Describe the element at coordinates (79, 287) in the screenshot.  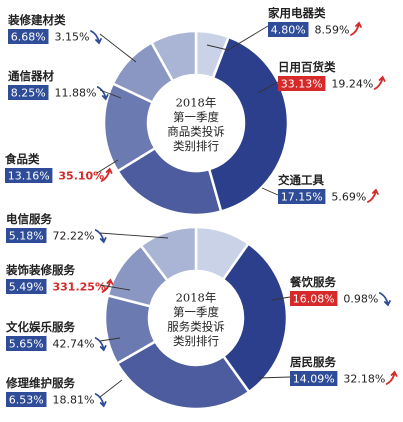
I see `change-value: 331.25%` at that location.